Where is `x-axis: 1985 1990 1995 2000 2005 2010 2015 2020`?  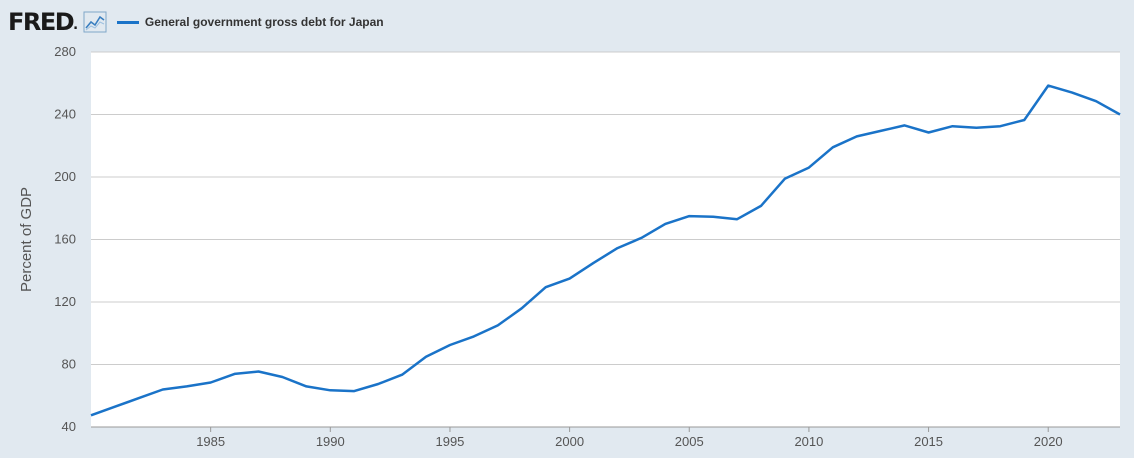
x-axis: 1985 1990 1995 2000 2005 2010 2015 2020 is located at coordinates (629, 438).